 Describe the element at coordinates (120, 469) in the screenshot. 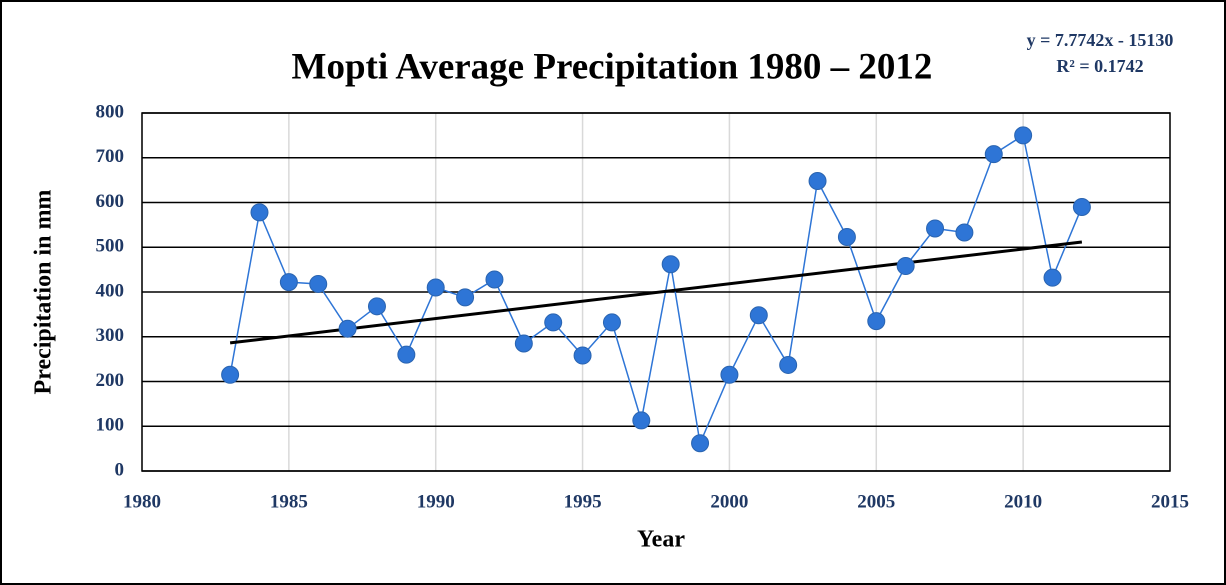

I see `y-tick-label: 0` at that location.